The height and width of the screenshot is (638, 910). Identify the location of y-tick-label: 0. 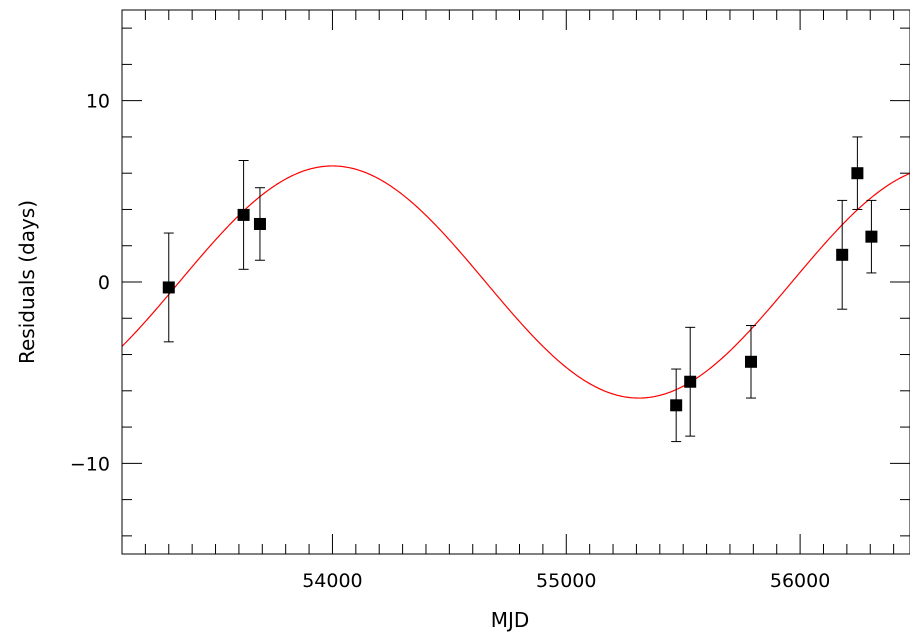
(104, 283).